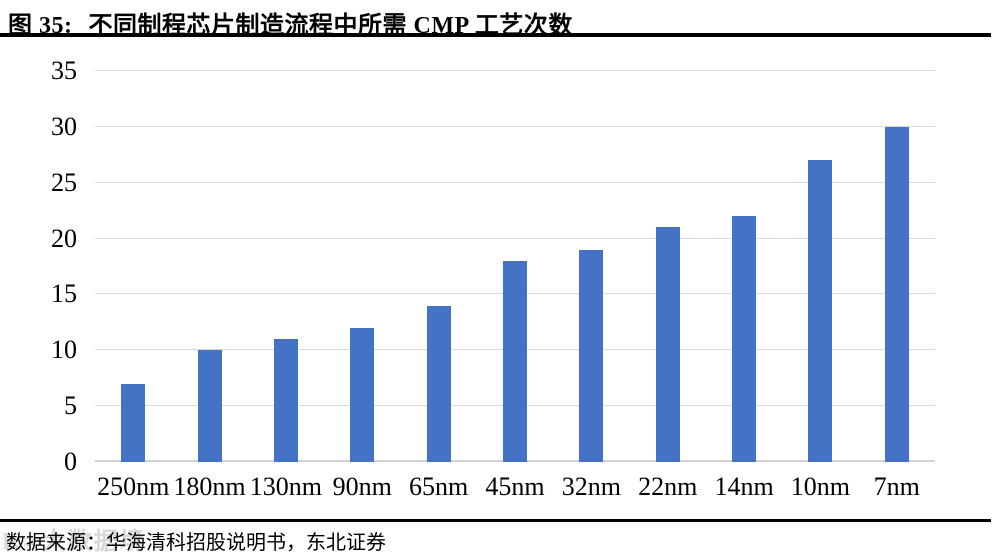 The height and width of the screenshot is (556, 998). Describe the element at coordinates (286, 266) in the screenshot. I see `bar-column-130nm` at that location.